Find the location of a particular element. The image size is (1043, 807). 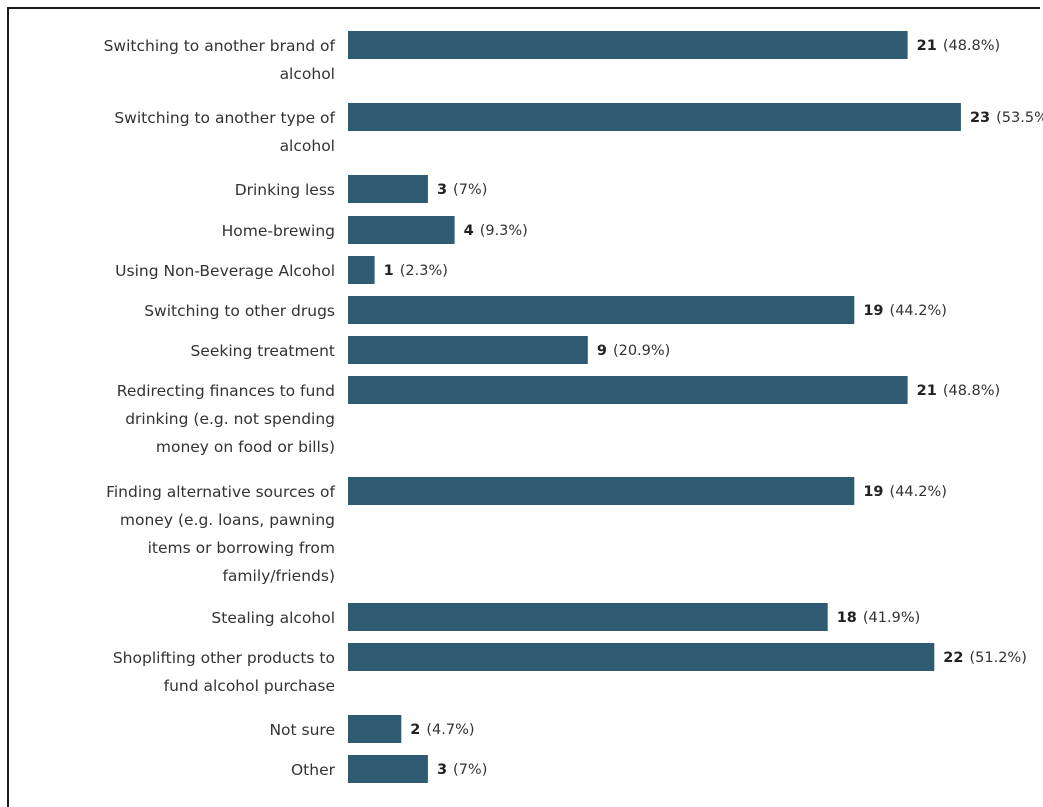

category-label: Using Non-Beverage Alcohol is located at coordinates (225, 271).